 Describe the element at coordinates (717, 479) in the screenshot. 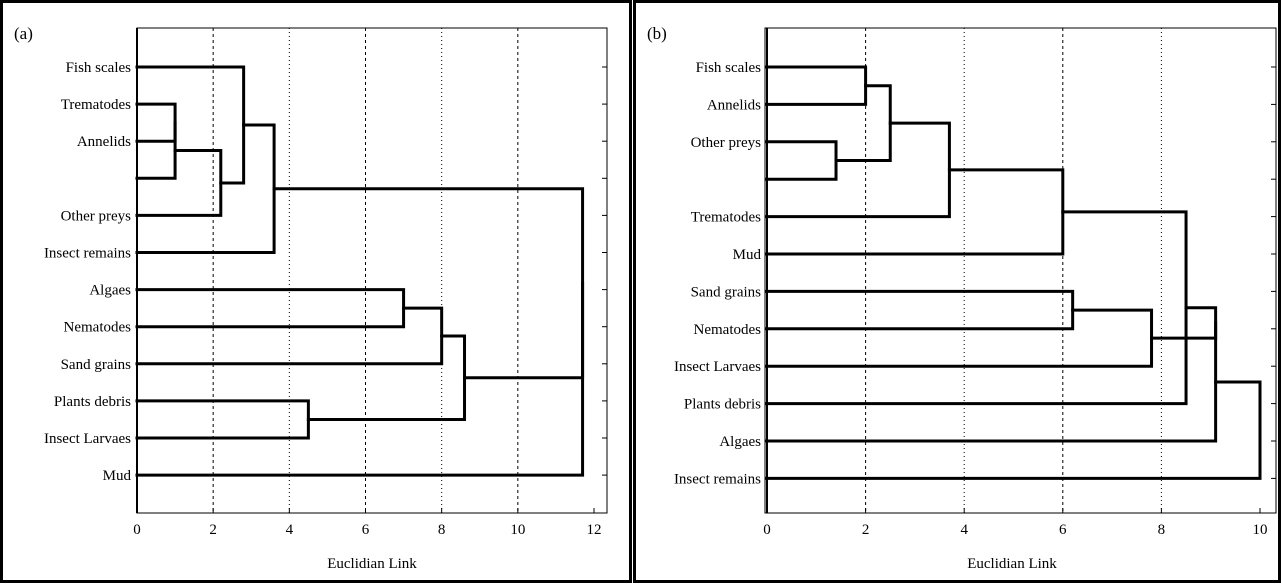

I see `leaf-label-b: Insect remains` at that location.